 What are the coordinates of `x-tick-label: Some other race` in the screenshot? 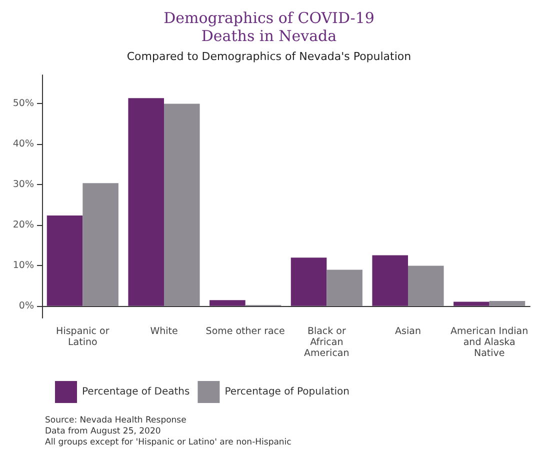 It's located at (246, 331).